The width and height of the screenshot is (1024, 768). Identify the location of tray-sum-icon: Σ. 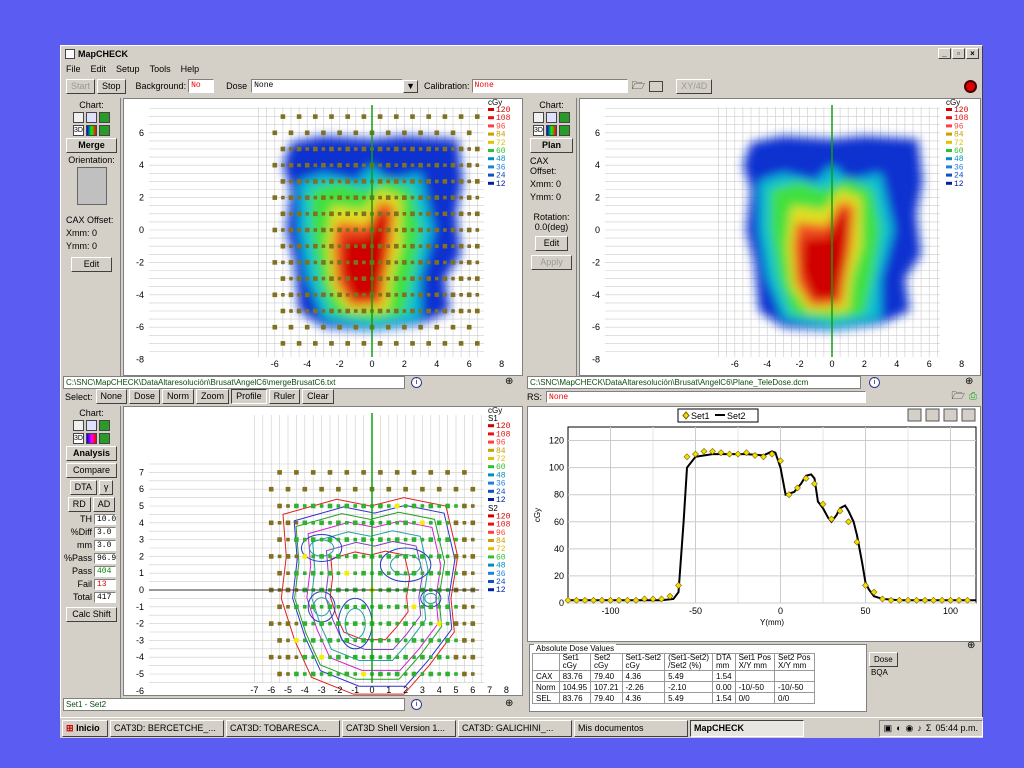
(928, 728).